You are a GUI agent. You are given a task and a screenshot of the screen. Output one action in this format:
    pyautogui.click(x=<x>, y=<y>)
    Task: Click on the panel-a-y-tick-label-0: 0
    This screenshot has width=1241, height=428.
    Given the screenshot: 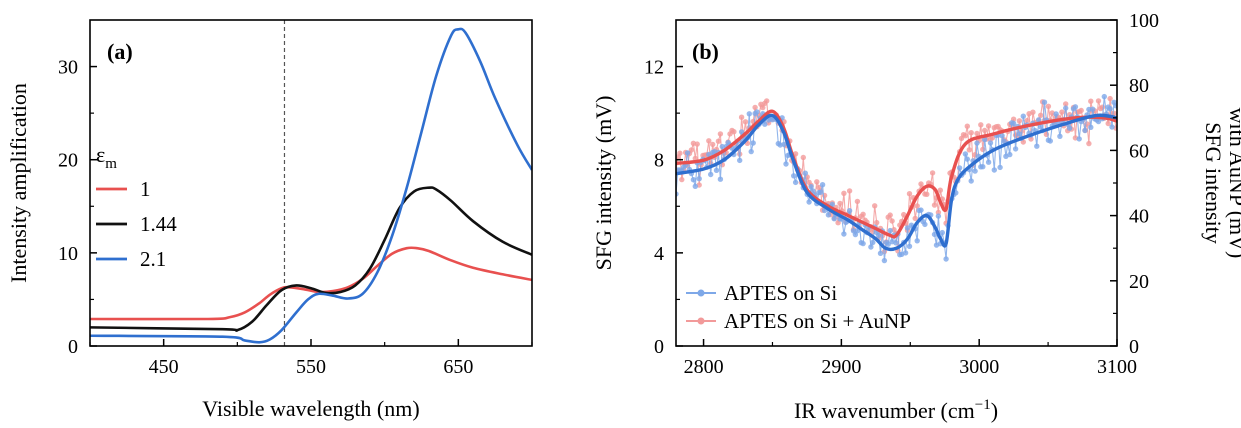 What is the action you would take?
    pyautogui.click(x=73, y=347)
    